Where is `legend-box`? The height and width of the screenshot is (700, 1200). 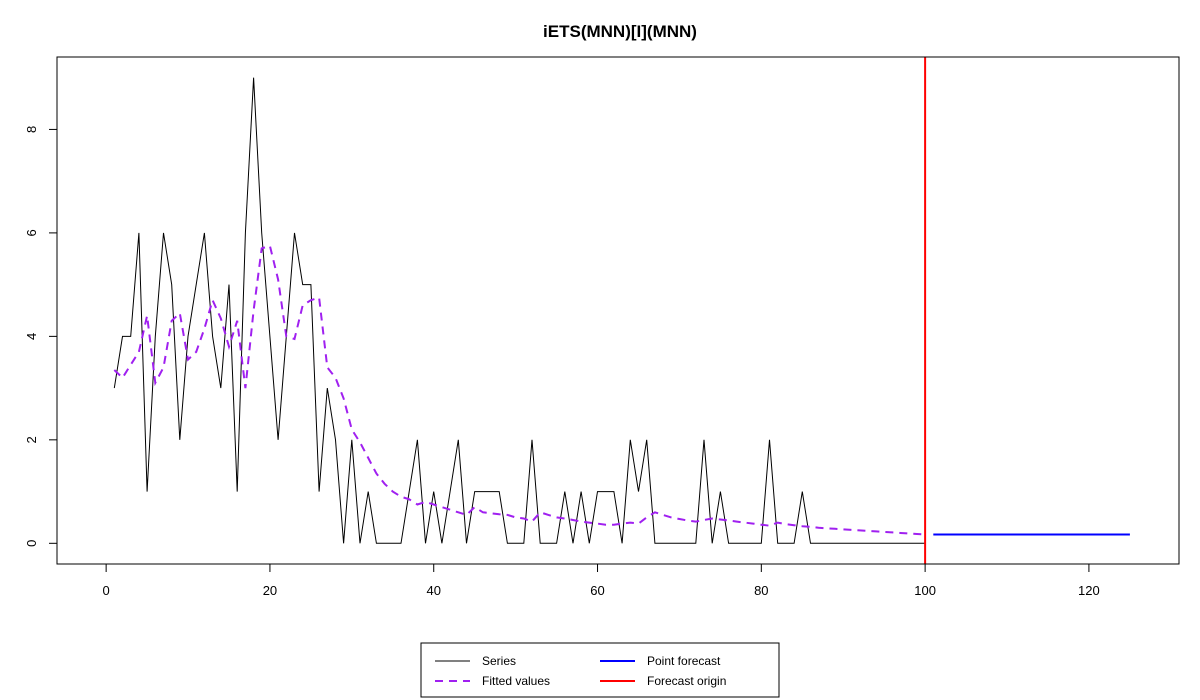 legend-box is located at coordinates (600, 670).